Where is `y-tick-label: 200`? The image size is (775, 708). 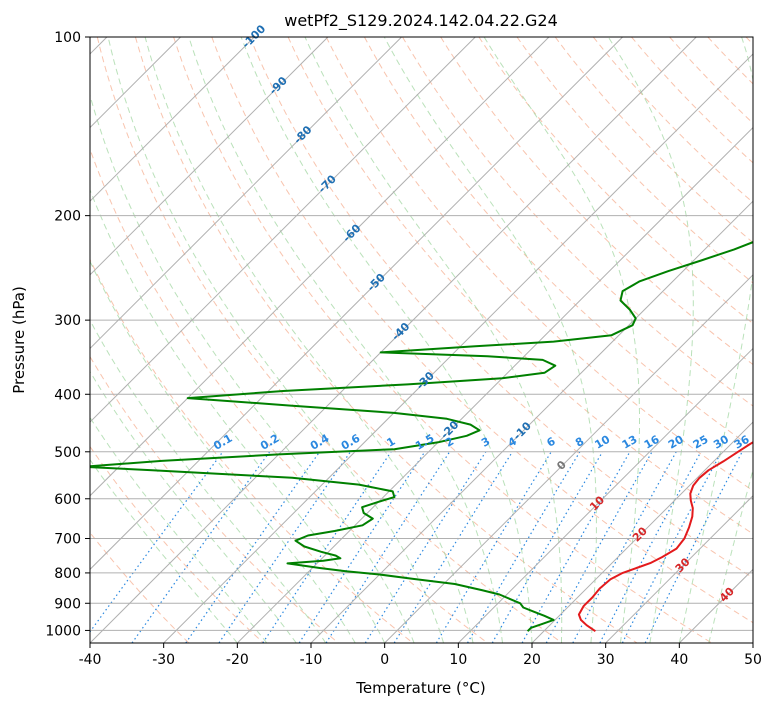
y-tick-label: 200 is located at coordinates (67, 217).